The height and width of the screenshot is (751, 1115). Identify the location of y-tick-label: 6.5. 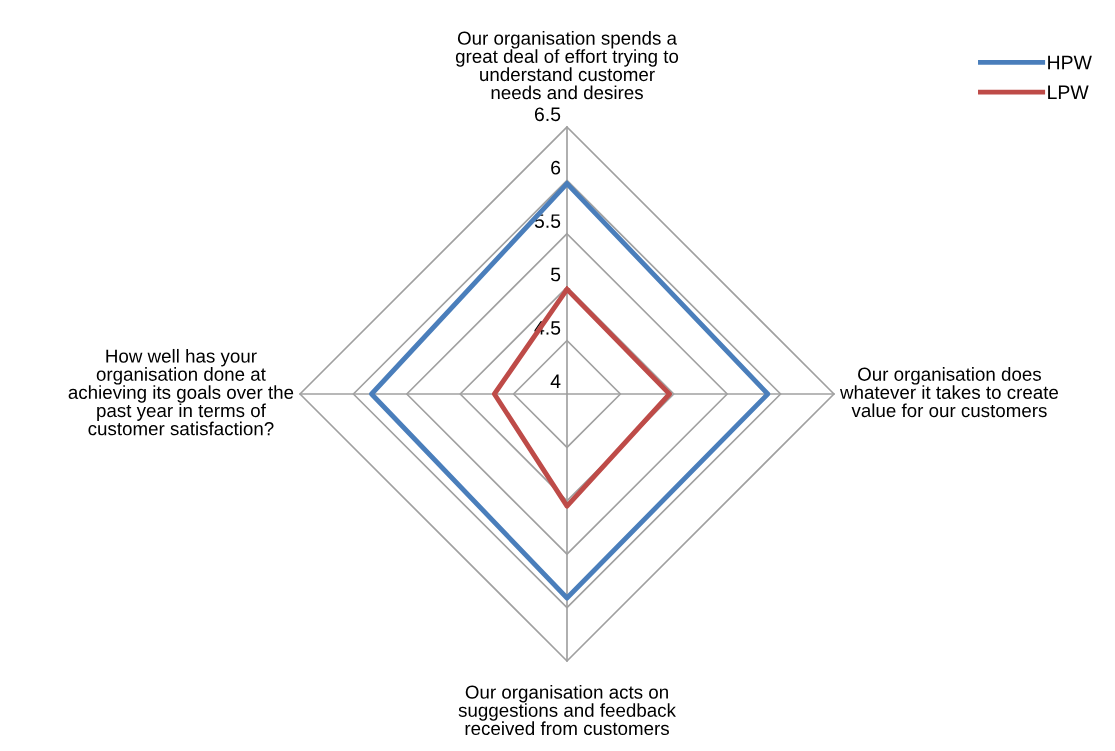
(547, 114).